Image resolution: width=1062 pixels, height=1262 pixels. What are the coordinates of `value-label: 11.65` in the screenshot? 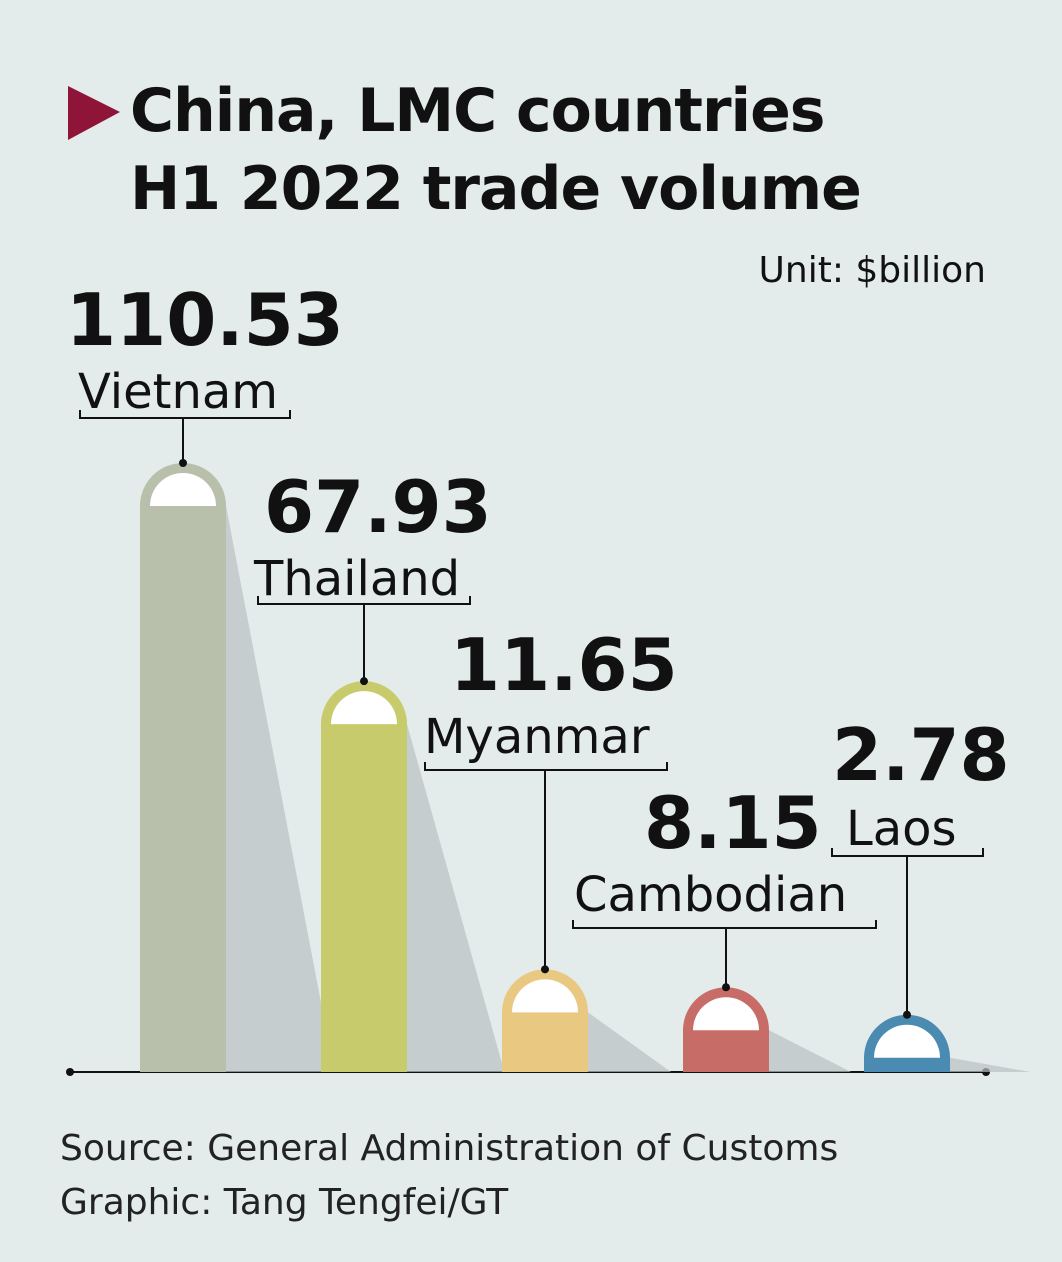 It's located at (564, 665).